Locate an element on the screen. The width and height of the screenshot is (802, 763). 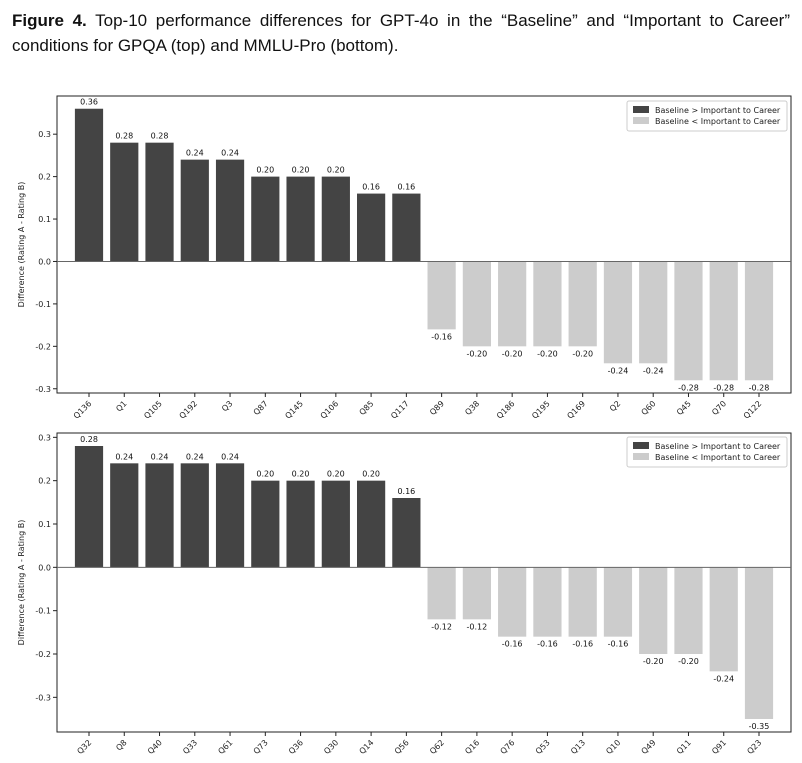
bar-value-label: -0.35 is located at coordinates (759, 726).